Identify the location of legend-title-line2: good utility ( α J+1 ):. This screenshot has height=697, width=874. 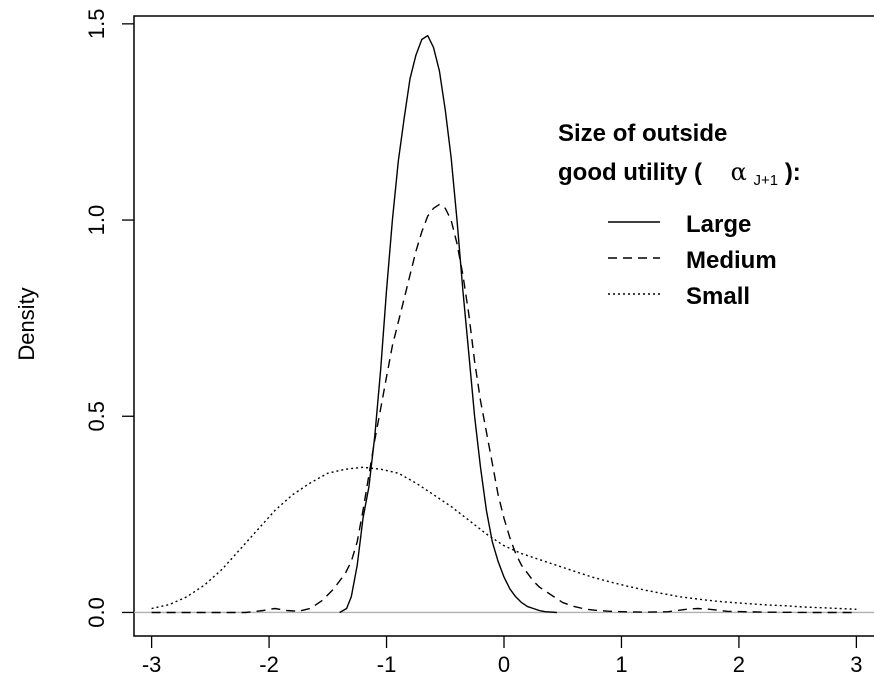
(679, 174).